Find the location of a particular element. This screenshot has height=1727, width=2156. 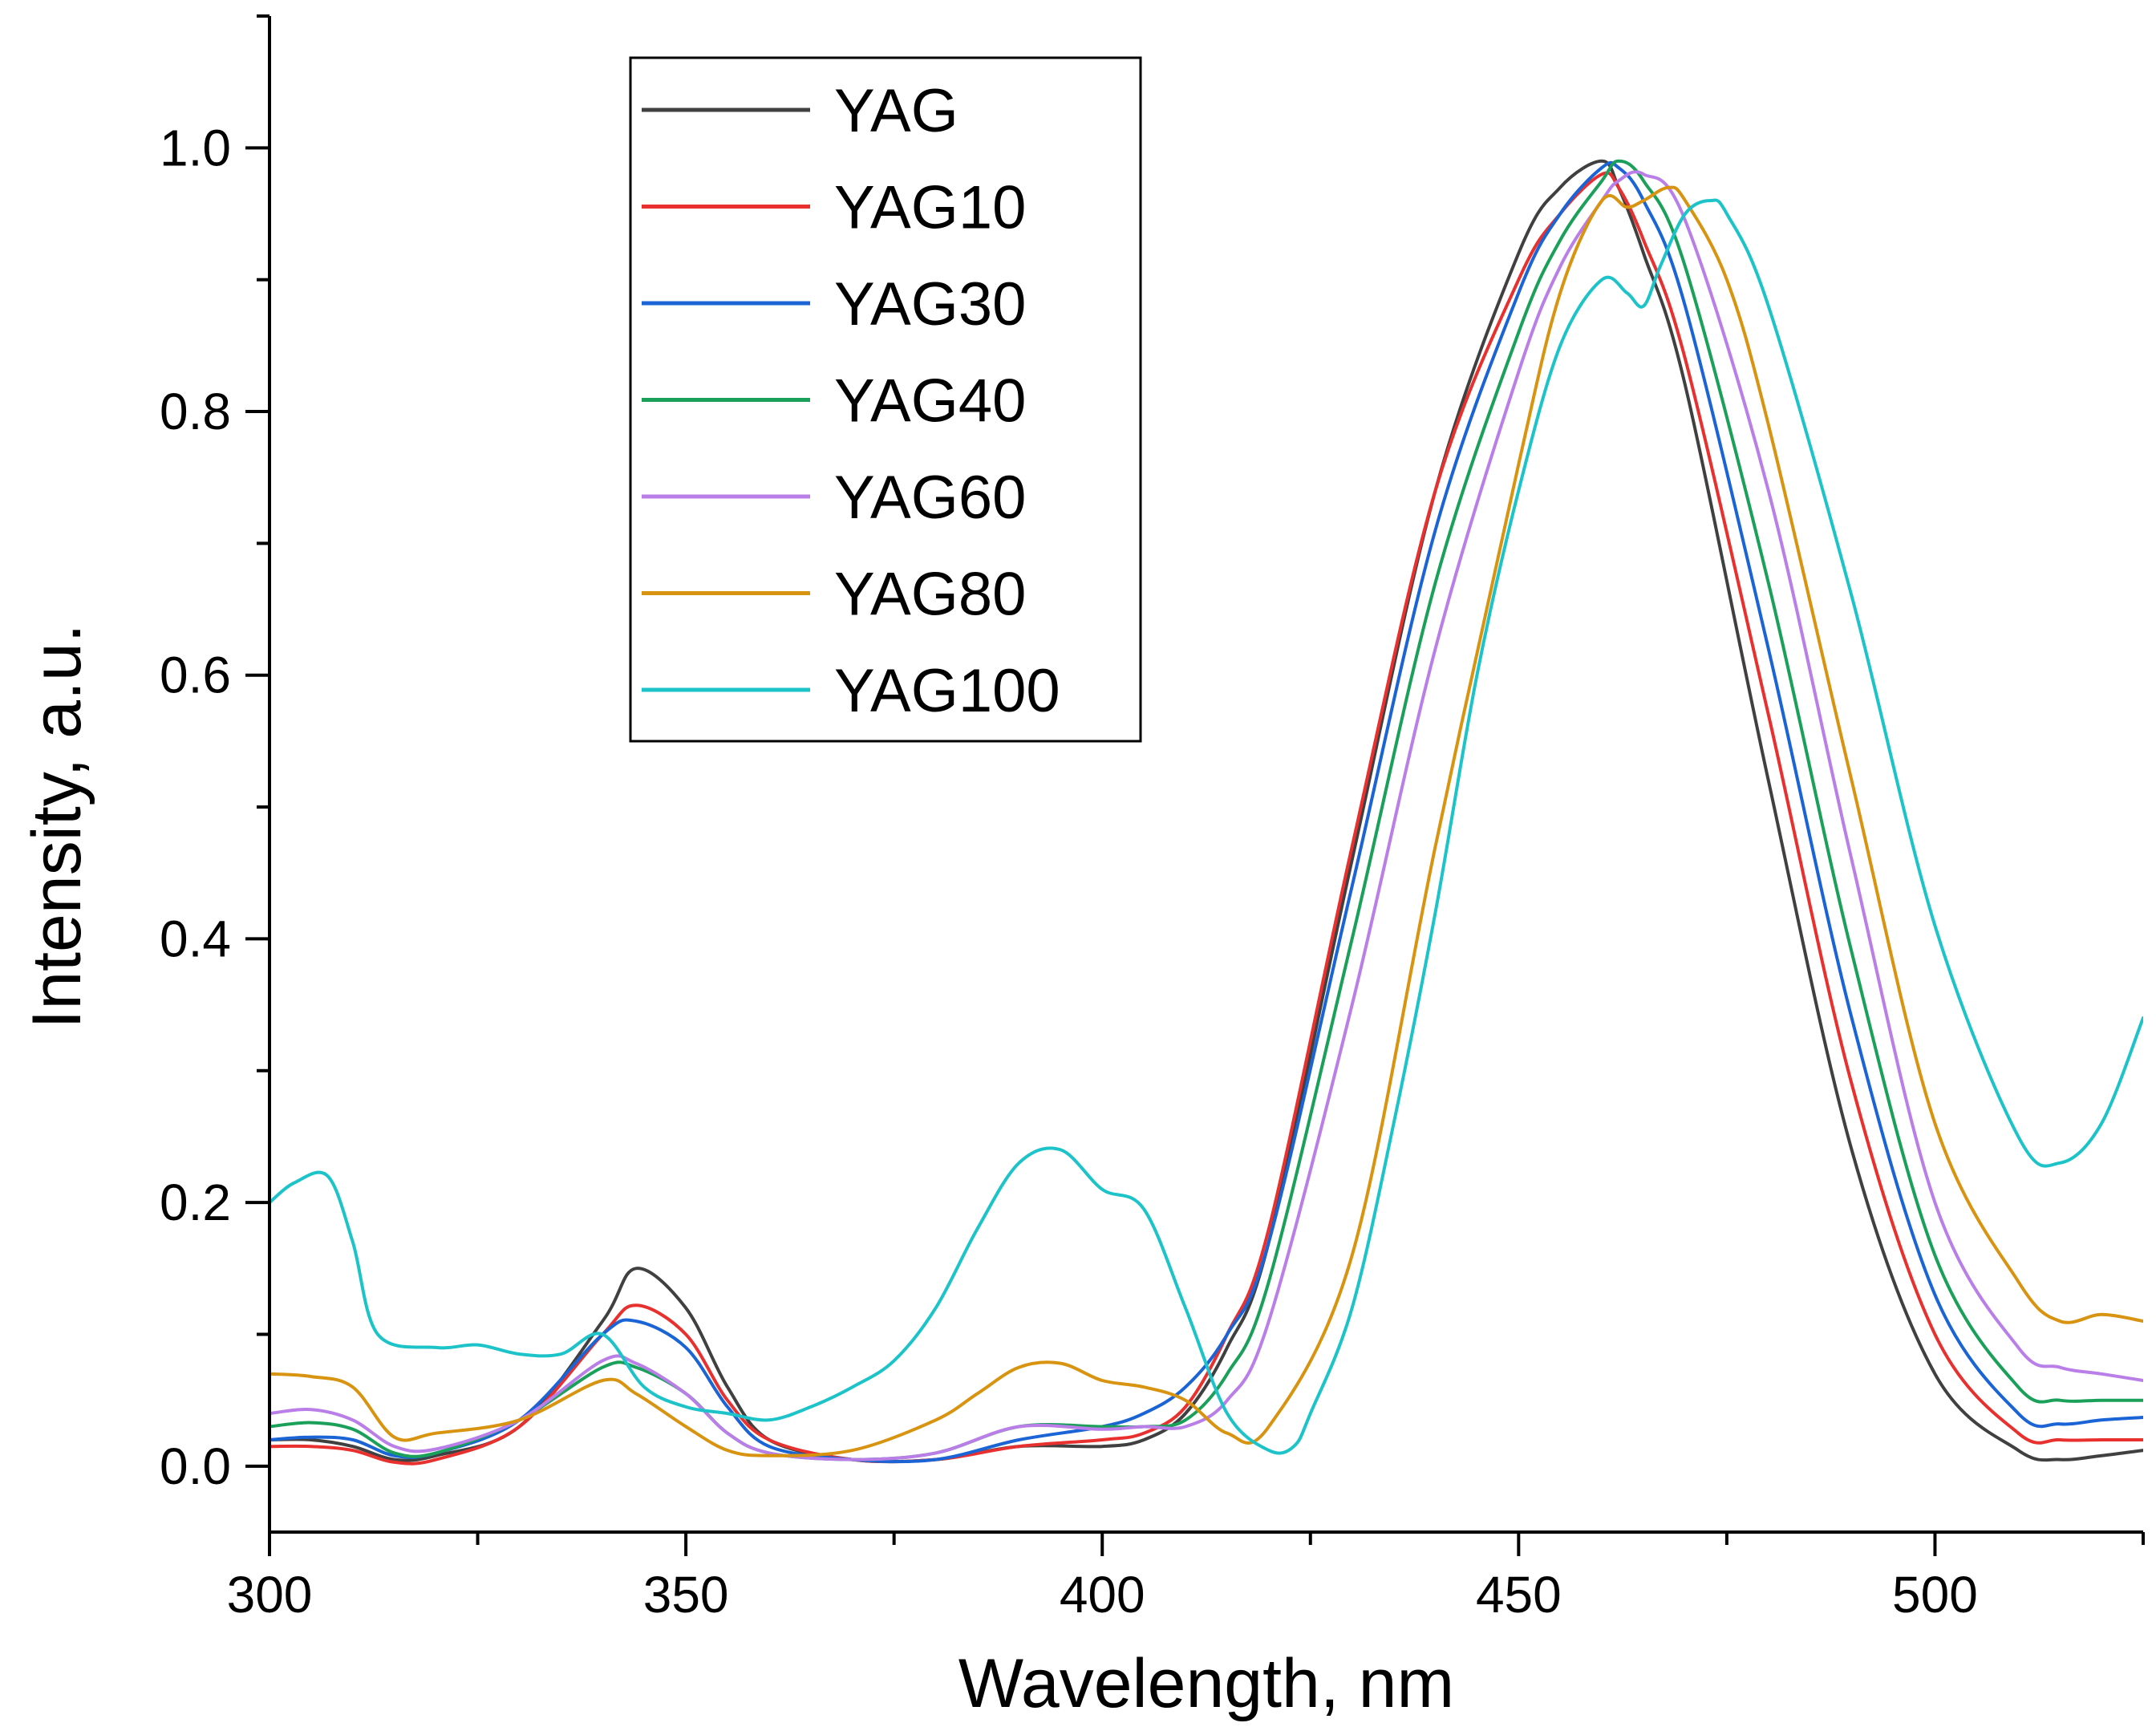

y-tick-label: 1.0 is located at coordinates (195, 147).